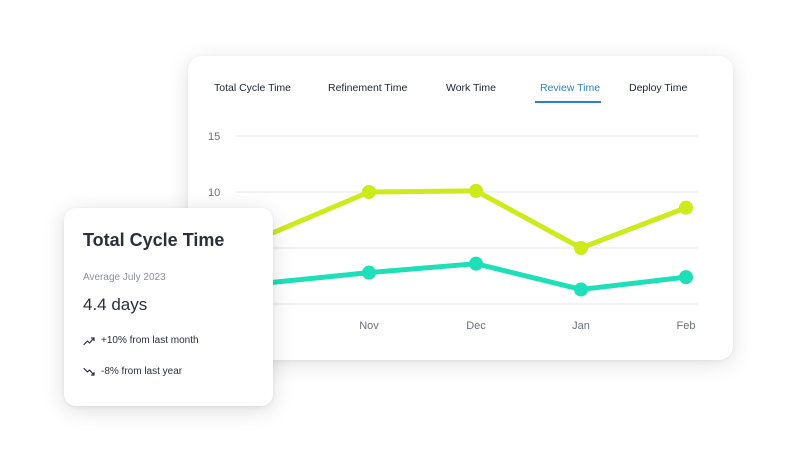 The height and width of the screenshot is (450, 785). What do you see at coordinates (476, 326) in the screenshot?
I see `x-tick-label-1: Dec` at bounding box center [476, 326].